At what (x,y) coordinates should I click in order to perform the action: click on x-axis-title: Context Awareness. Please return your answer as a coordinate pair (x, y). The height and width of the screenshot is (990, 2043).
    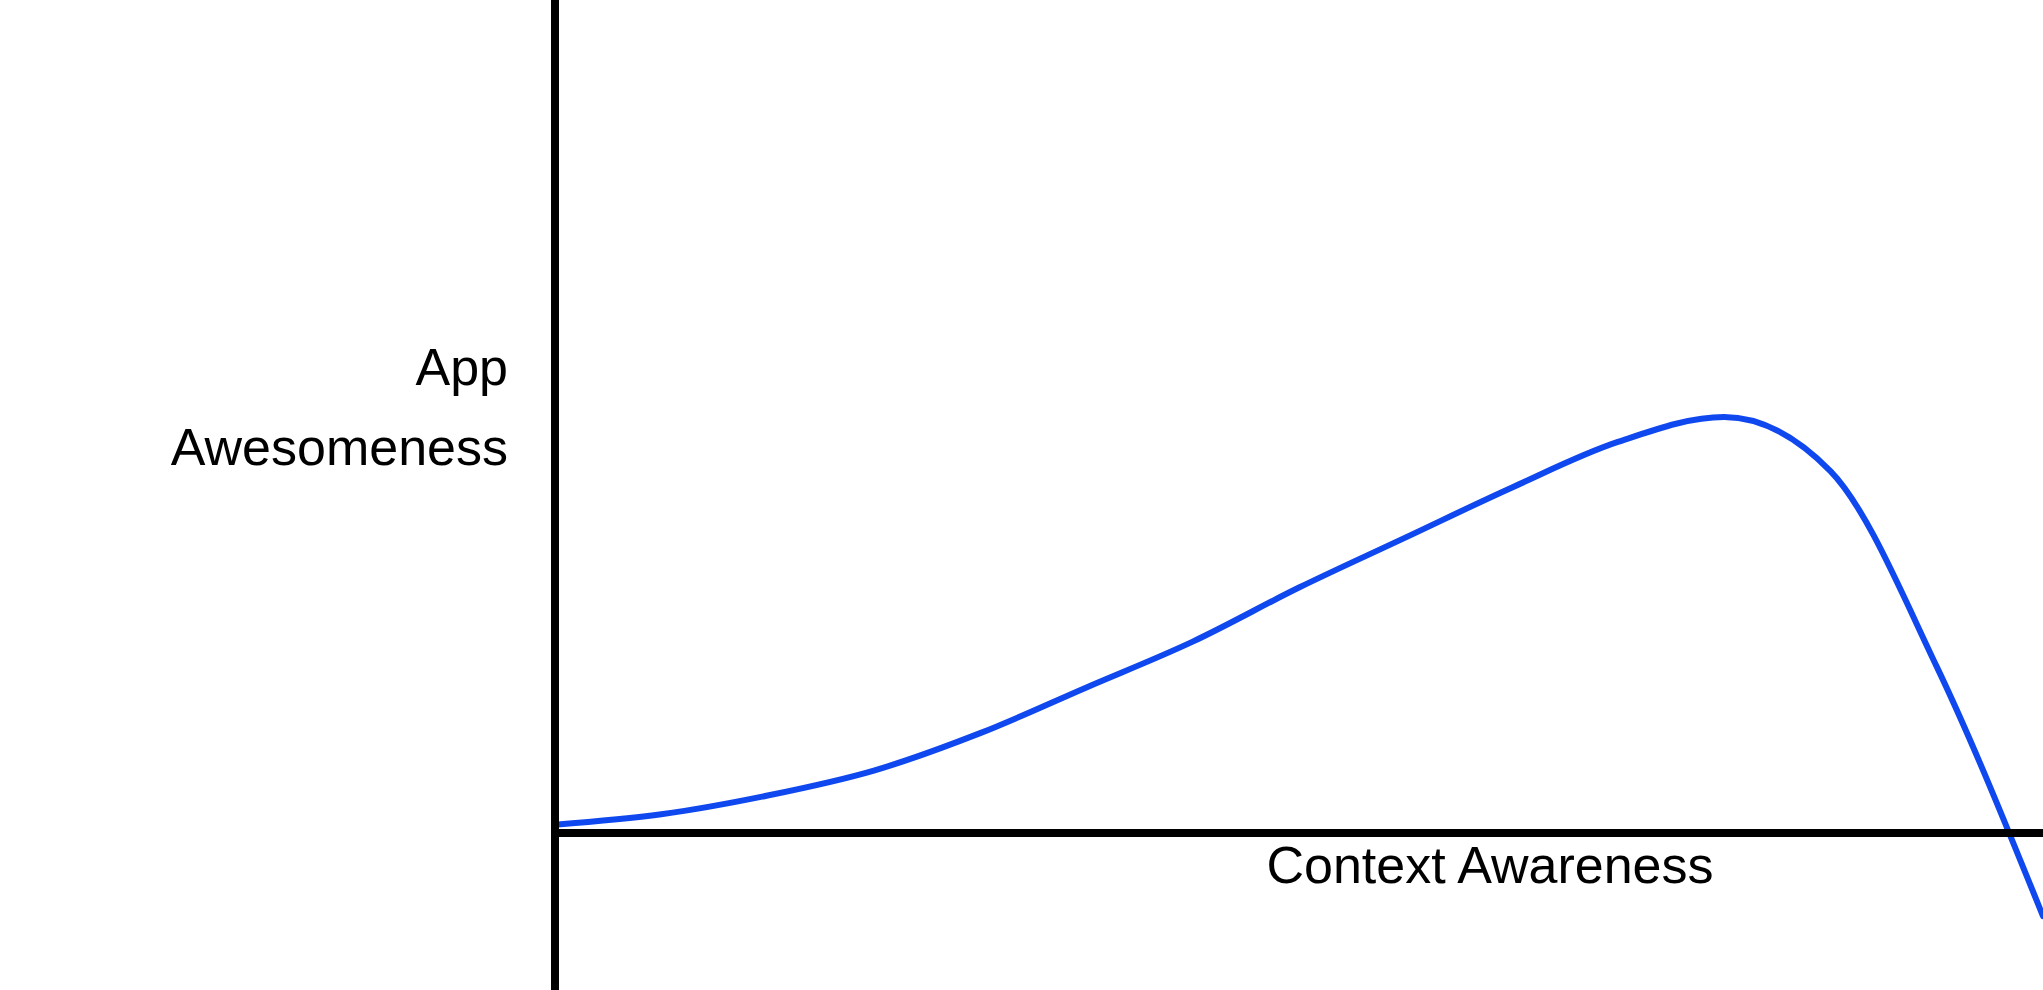
    Looking at the image, I should click on (1490, 865).